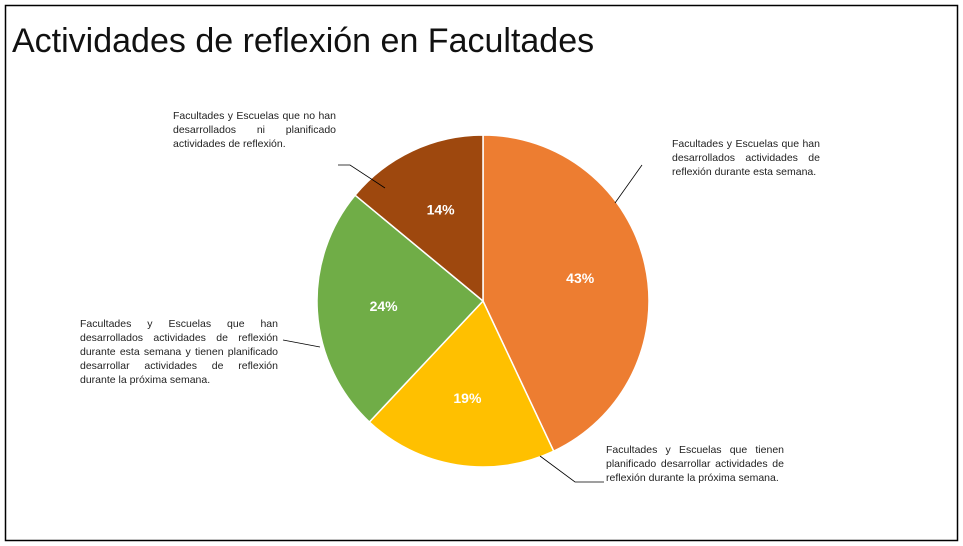  Describe the element at coordinates (303, 41) in the screenshot. I see `chart-title: Actividades de reflexión en Facultades` at that location.